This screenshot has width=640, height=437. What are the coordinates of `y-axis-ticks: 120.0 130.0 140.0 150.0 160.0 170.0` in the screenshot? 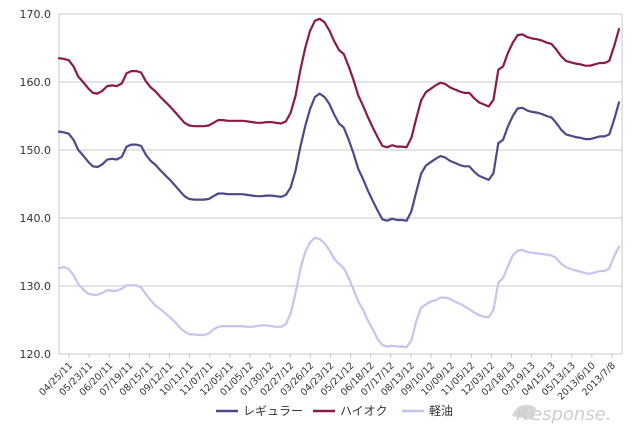 It's located at (36, 184).